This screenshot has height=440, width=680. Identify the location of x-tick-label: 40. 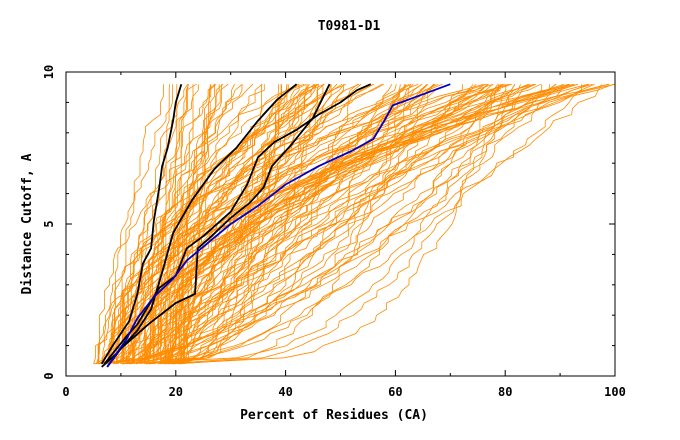
(285, 392).